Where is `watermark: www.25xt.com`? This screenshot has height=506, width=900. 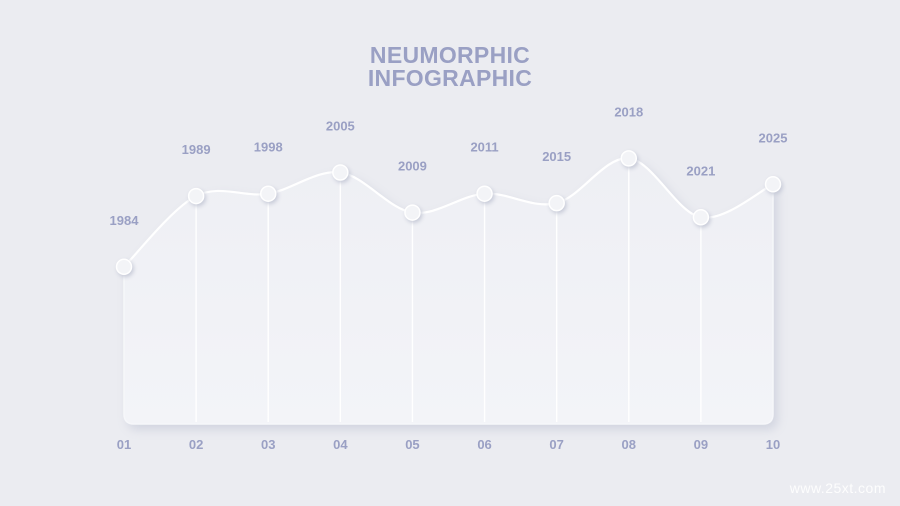
watermark: www.25xt.com is located at coordinates (837, 488).